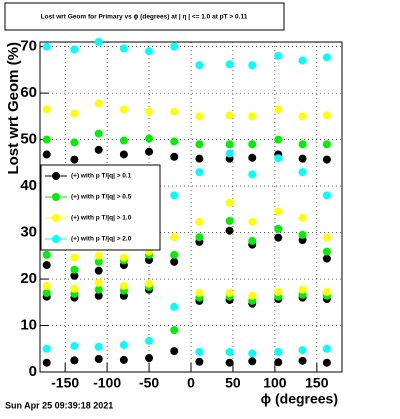 This screenshot has width=400, height=419. I want to click on y-tick-label: 60, so click(28, 92).